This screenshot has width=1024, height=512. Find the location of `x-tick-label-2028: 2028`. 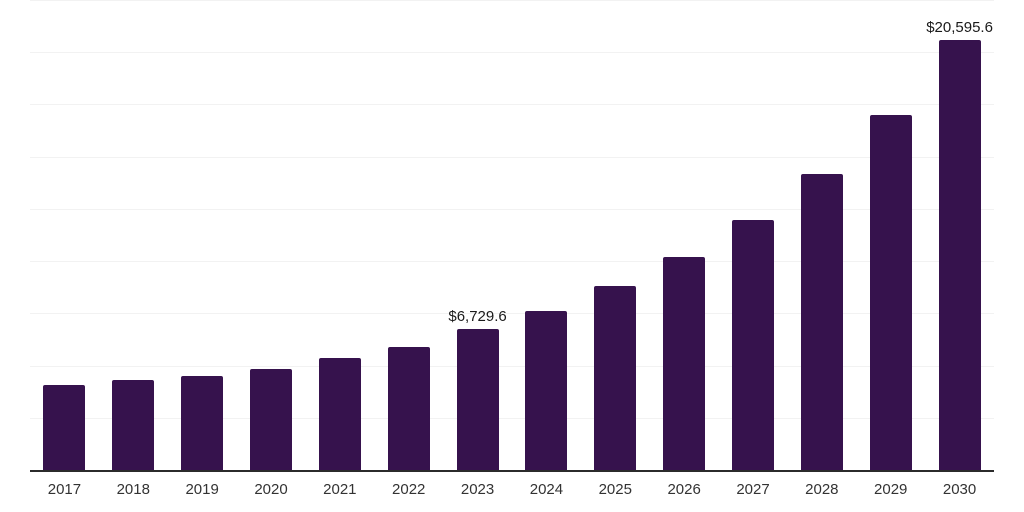

x-tick-label-2028: 2028 is located at coordinates (822, 489).